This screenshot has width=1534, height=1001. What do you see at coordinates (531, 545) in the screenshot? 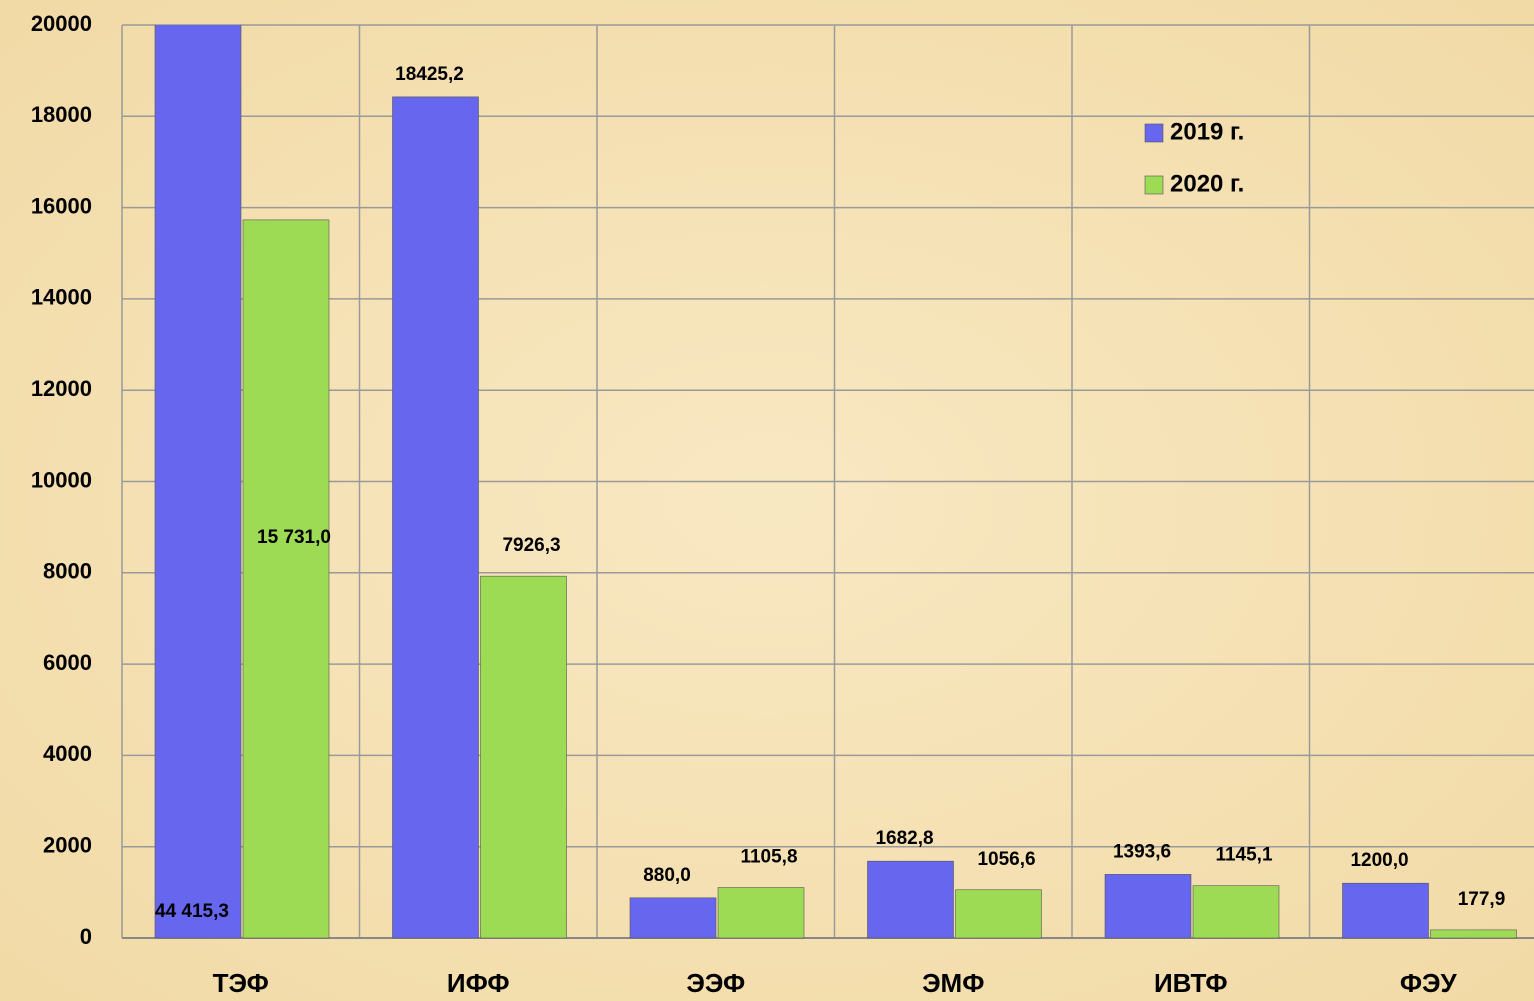
I see `value-label: 7926,3` at bounding box center [531, 545].